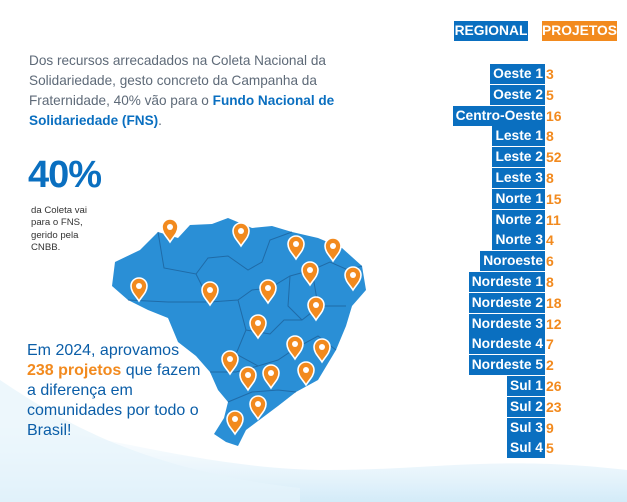  What do you see at coordinates (518, 178) in the screenshot?
I see `regional-name: Leste 3` at bounding box center [518, 178].